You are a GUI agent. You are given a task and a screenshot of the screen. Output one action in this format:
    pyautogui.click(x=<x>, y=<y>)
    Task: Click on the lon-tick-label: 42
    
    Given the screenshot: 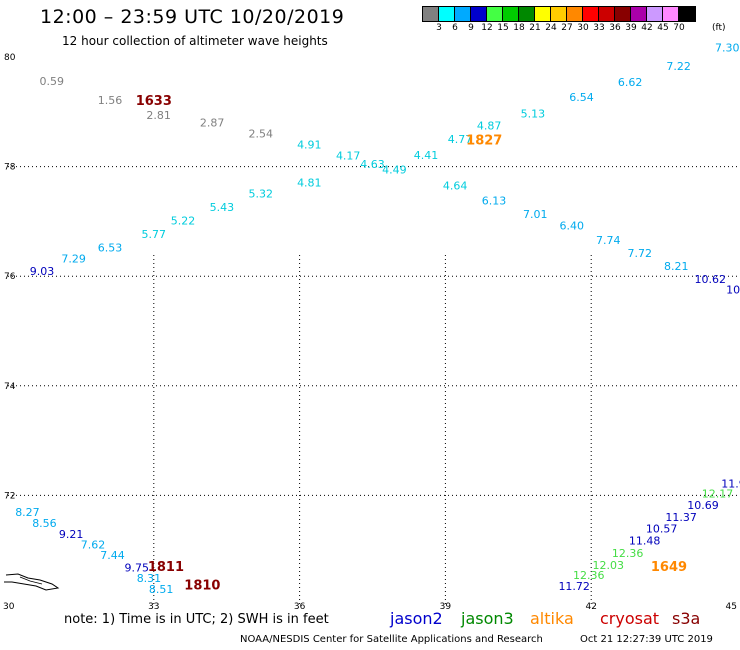 What is the action you would take?
    pyautogui.click(x=590, y=607)
    